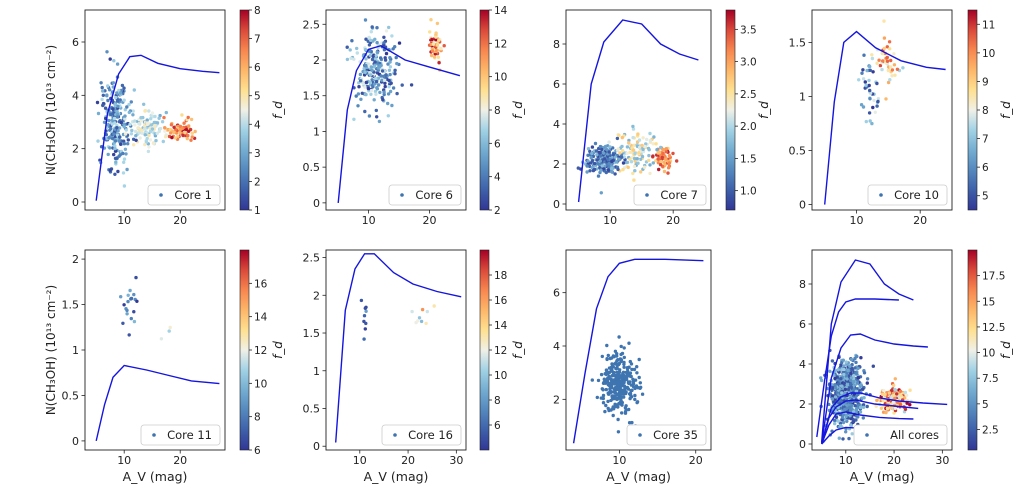 The image size is (1016, 494). I want to click on x-tick-label: 20, so click(920, 220).